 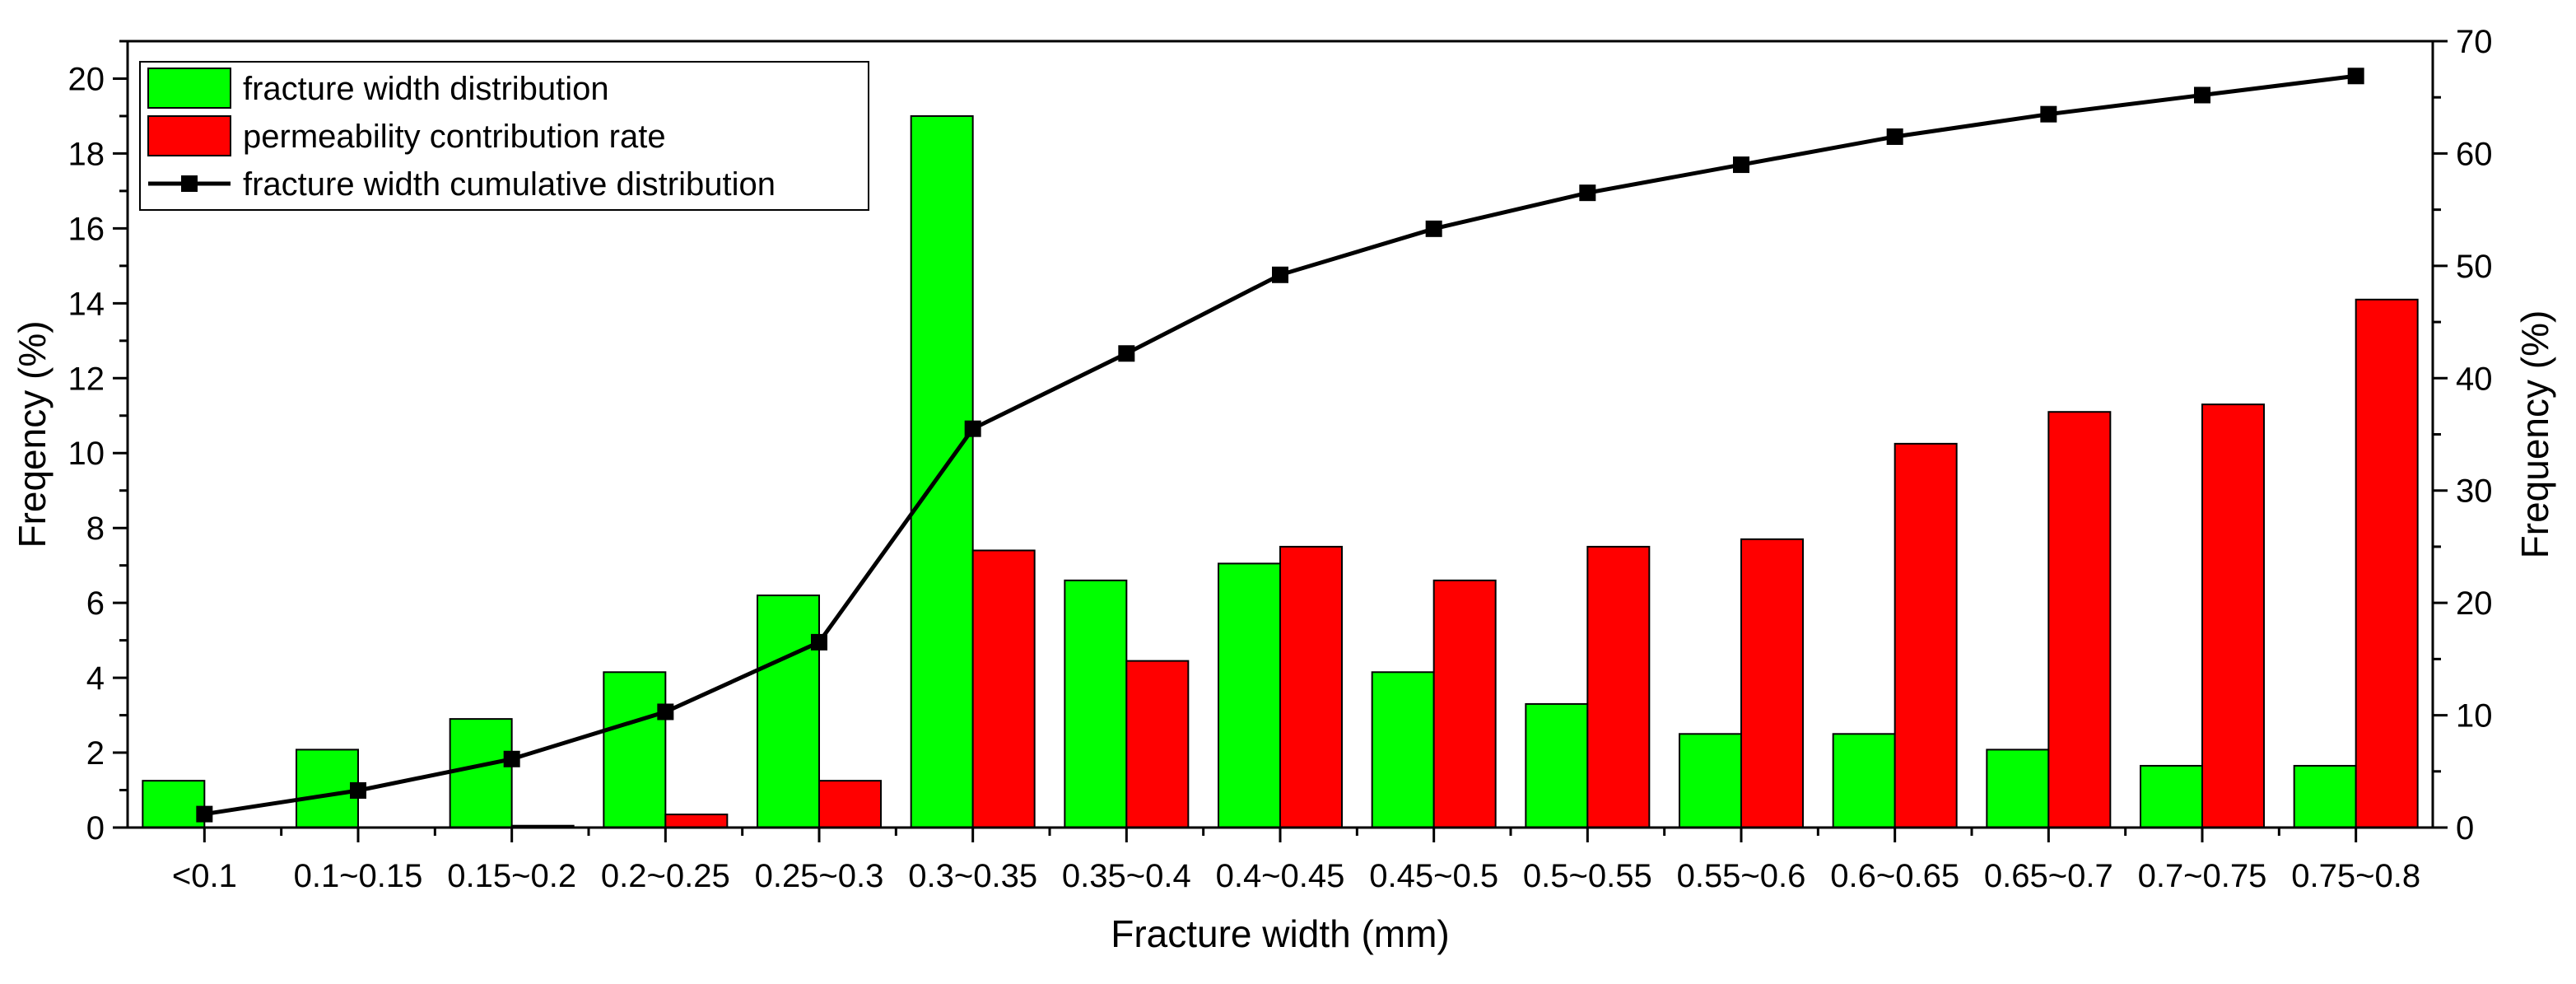 What do you see at coordinates (1587, 876) in the screenshot?
I see `x-tick-label: 0.5~0.55` at bounding box center [1587, 876].